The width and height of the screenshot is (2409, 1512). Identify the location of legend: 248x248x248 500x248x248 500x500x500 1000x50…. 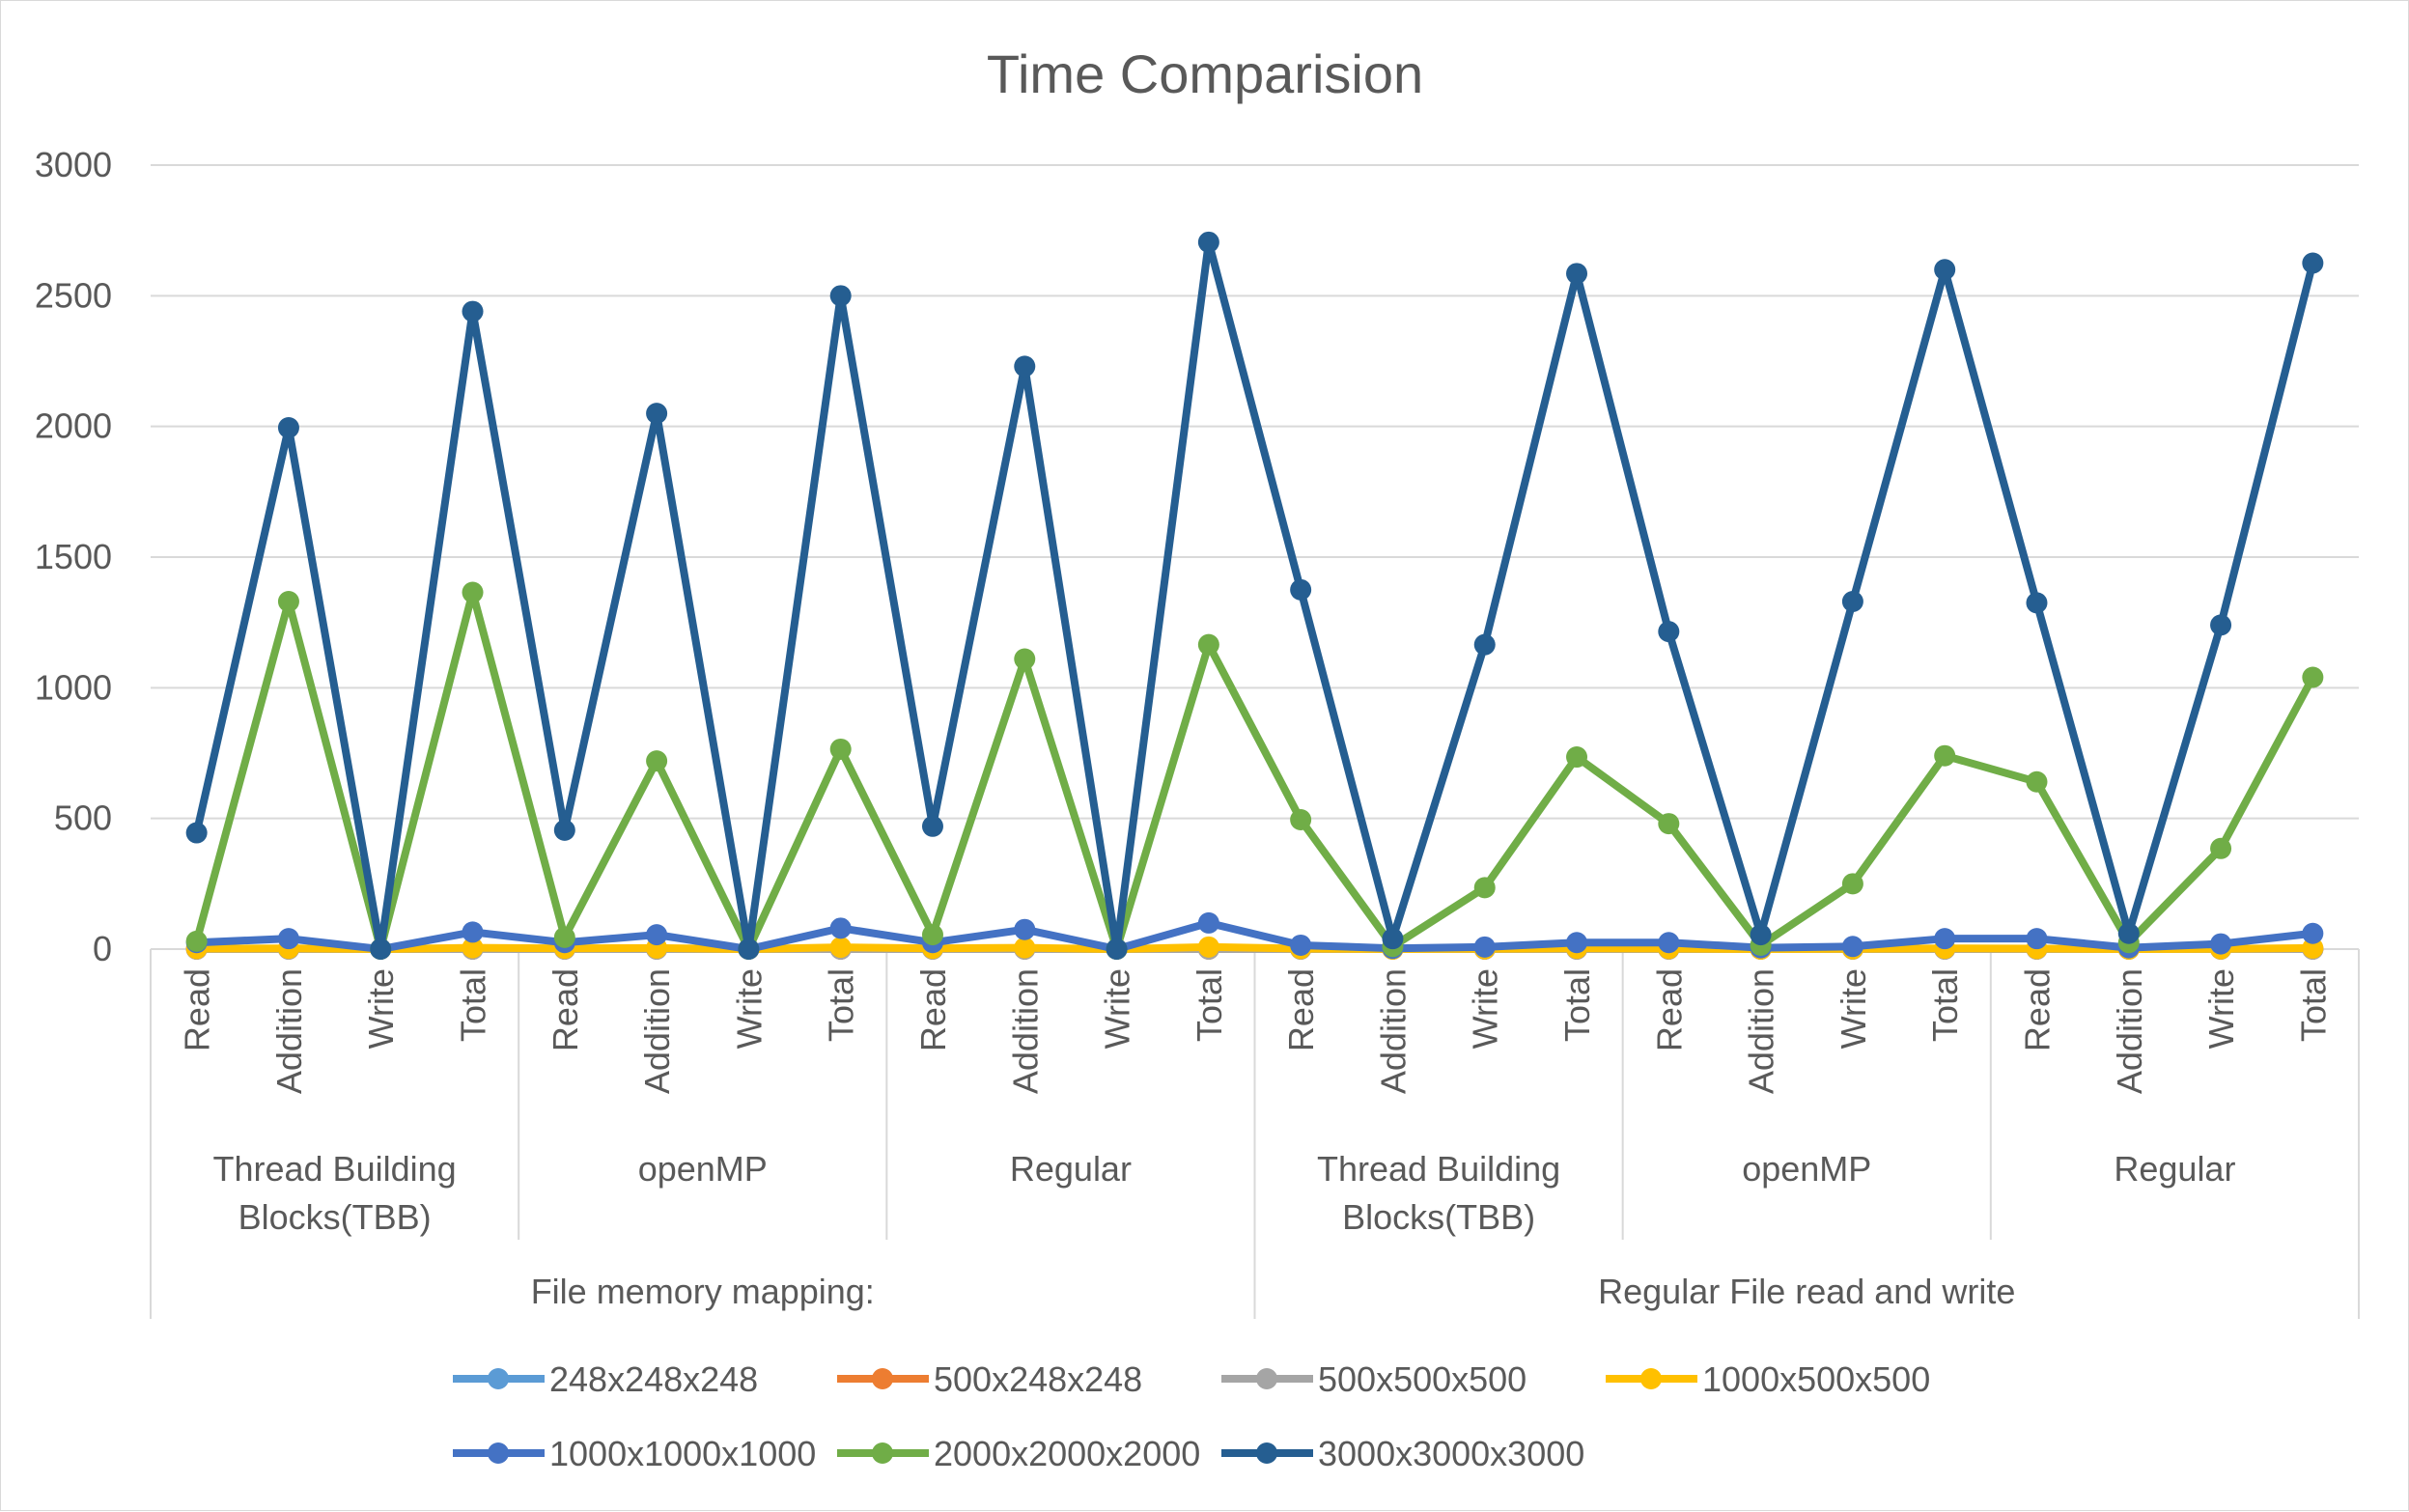
(1191, 1416).